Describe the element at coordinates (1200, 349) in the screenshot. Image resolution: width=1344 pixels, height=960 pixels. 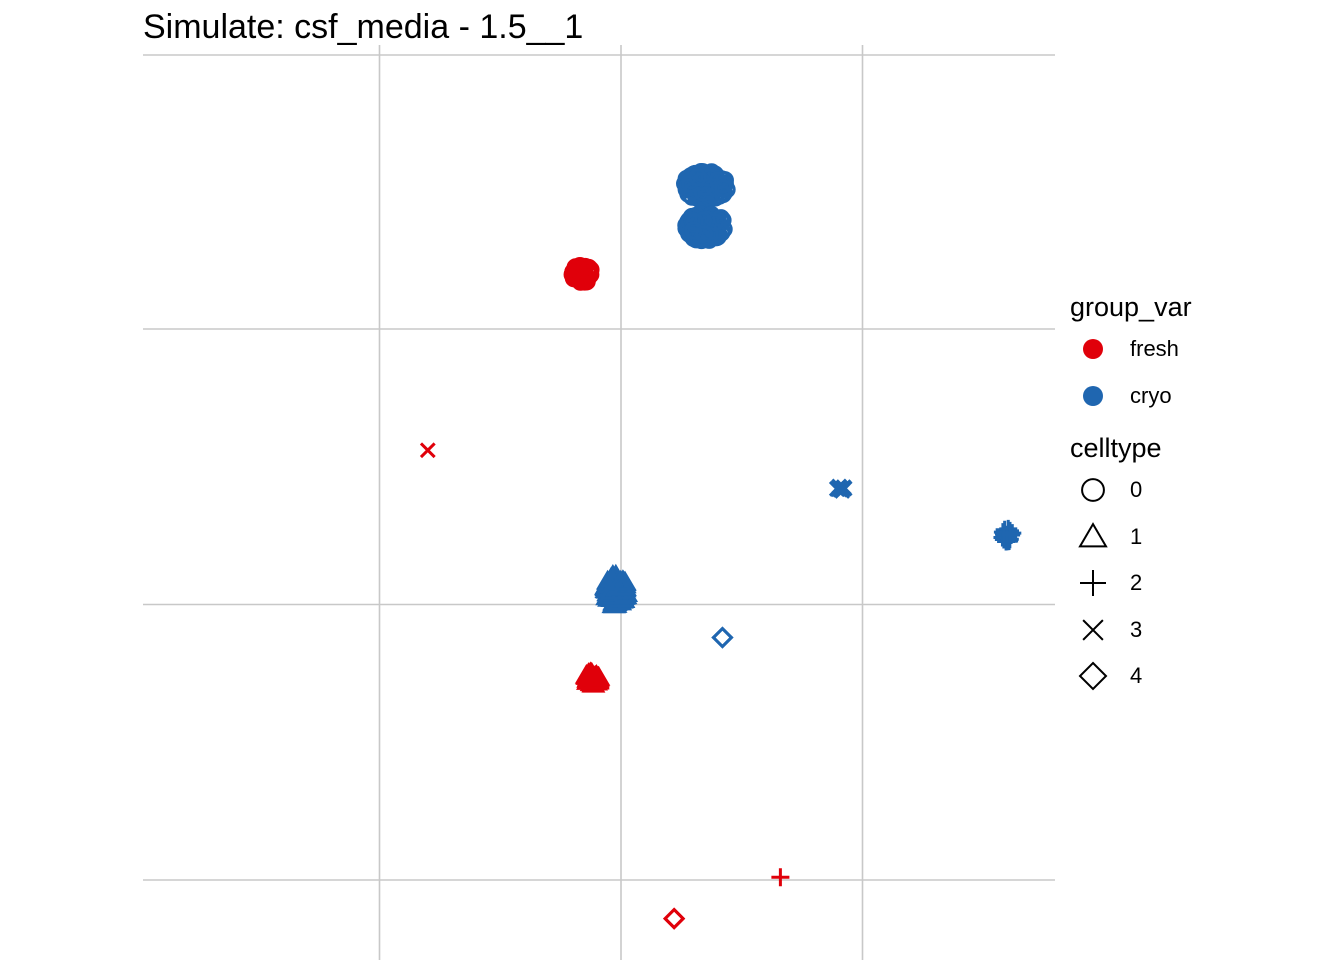
I see `legend-item-fresh: fresh` at that location.